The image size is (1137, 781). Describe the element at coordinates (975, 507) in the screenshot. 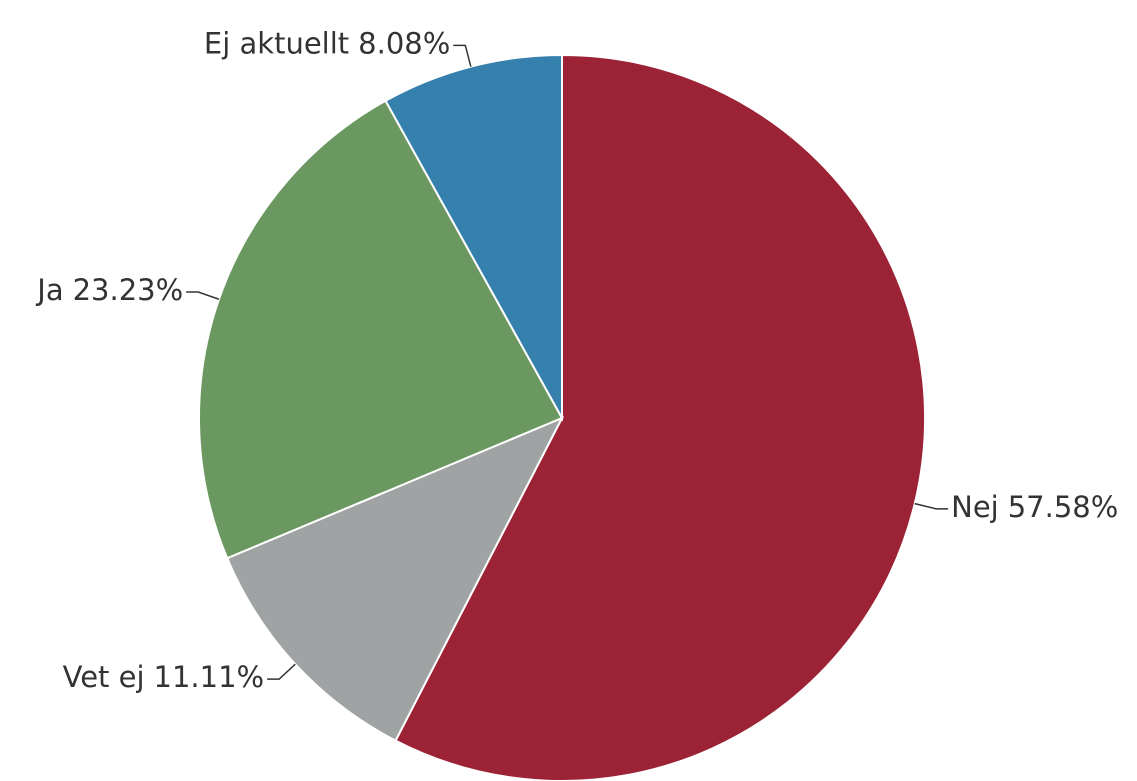

I see `slice-label-name: Nej` at that location.